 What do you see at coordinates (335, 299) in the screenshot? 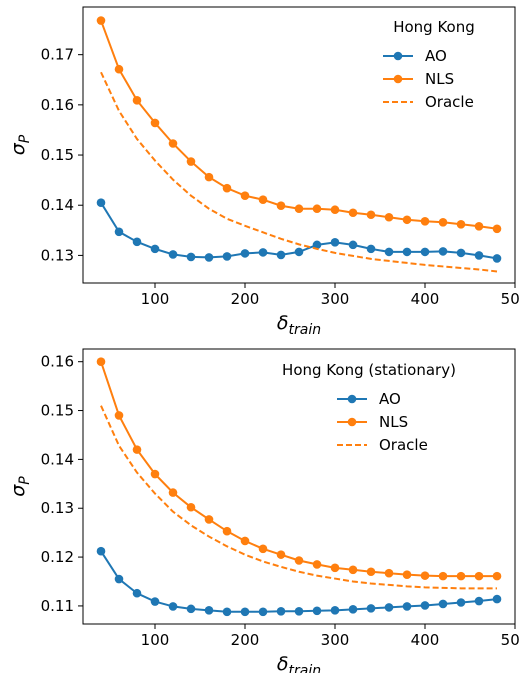
I see `x-tick-label: 300` at bounding box center [335, 299].